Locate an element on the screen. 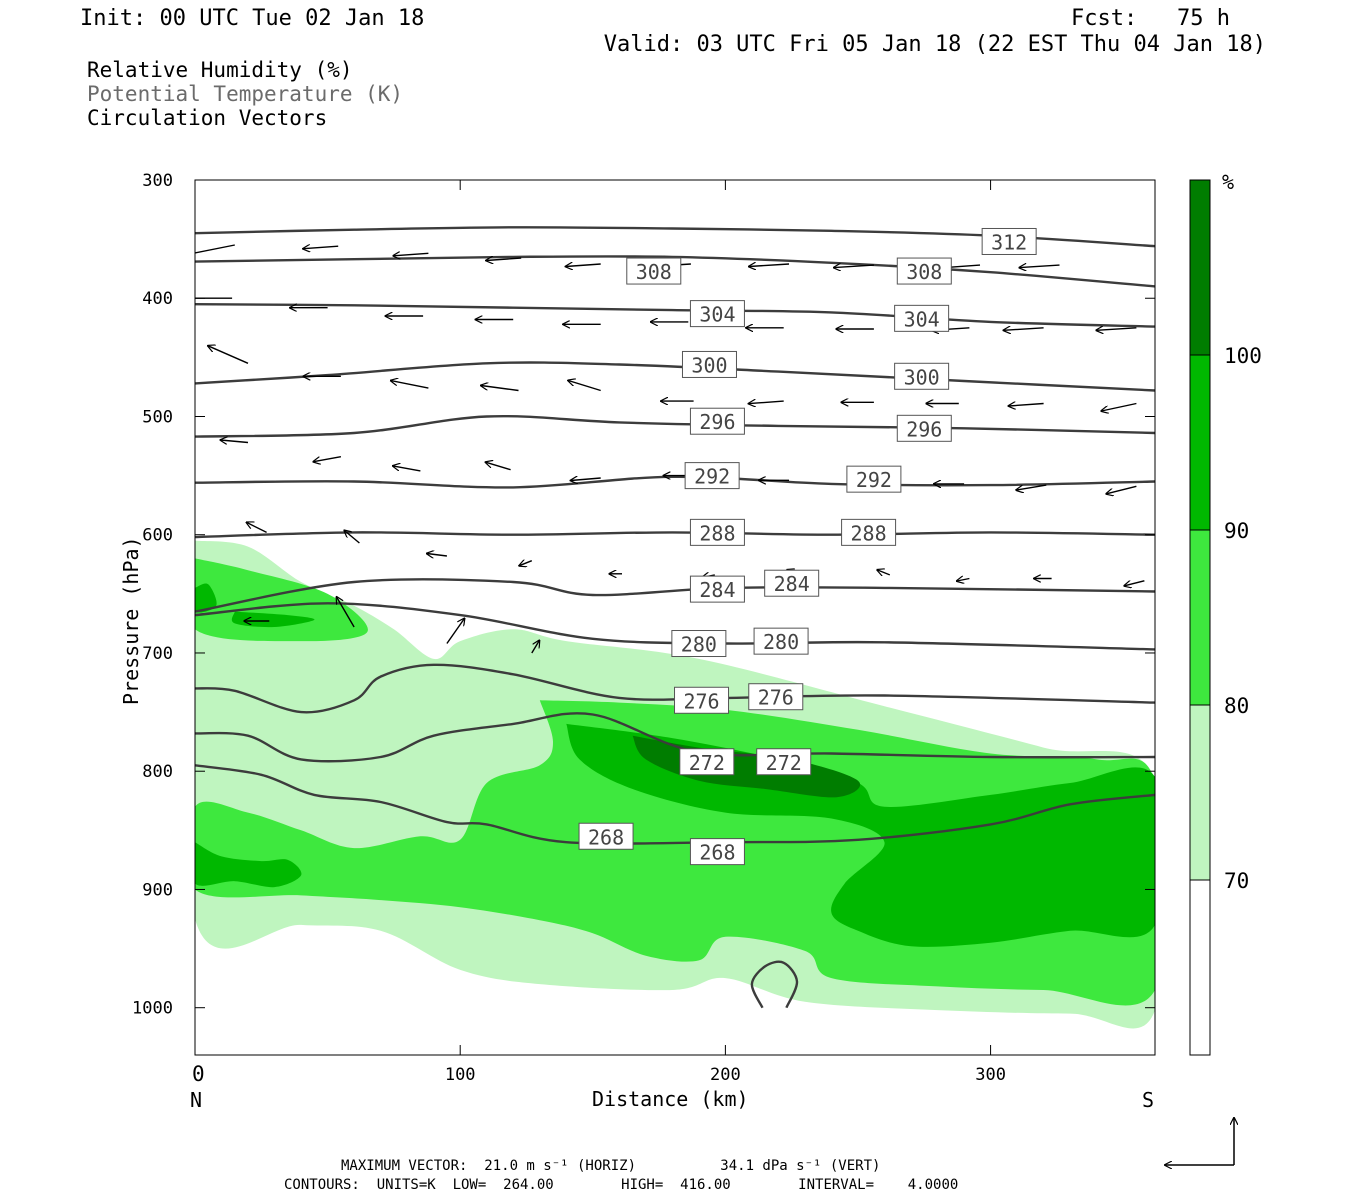 The width and height of the screenshot is (1350, 1200). theta-label-304-0: 304 is located at coordinates (717, 314).